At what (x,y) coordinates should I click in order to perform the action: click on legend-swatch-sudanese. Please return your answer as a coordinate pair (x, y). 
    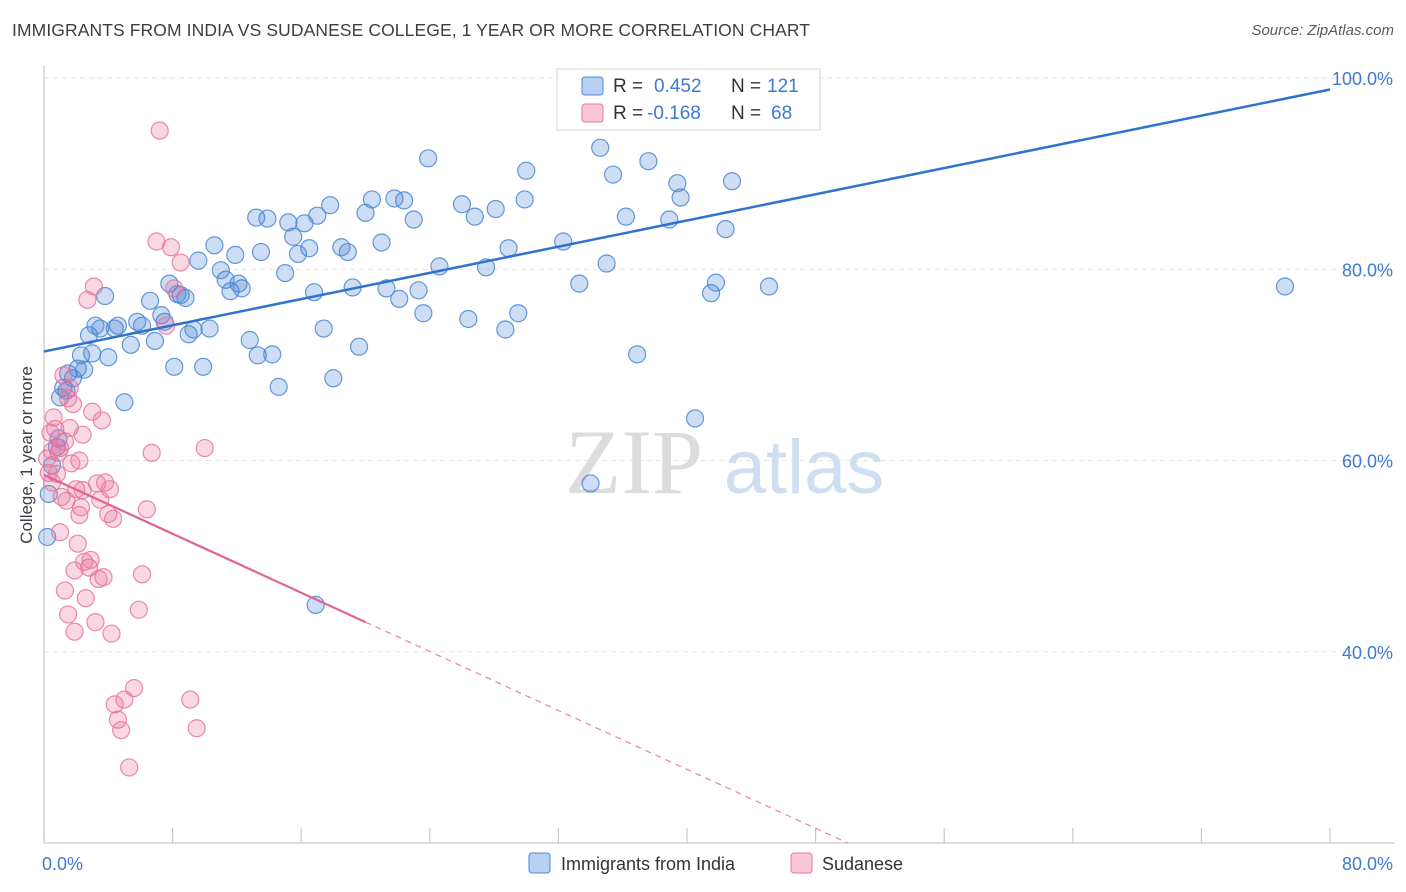
    Looking at the image, I should click on (801, 863).